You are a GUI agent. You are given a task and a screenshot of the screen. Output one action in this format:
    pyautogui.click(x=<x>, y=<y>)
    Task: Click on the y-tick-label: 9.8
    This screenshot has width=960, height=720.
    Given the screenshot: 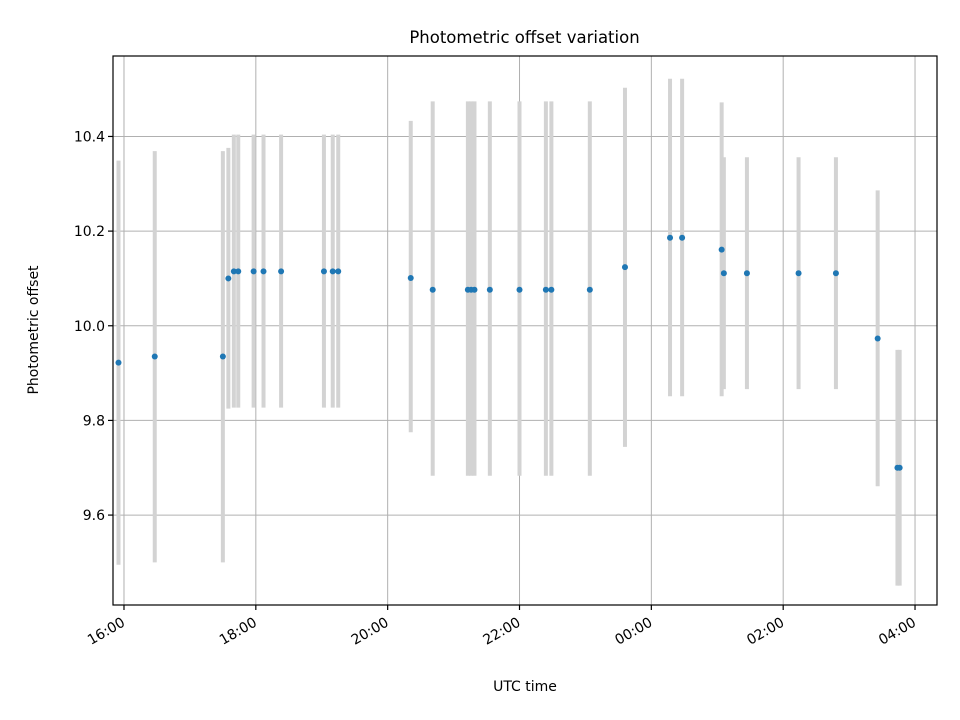 What is the action you would take?
    pyautogui.click(x=94, y=421)
    